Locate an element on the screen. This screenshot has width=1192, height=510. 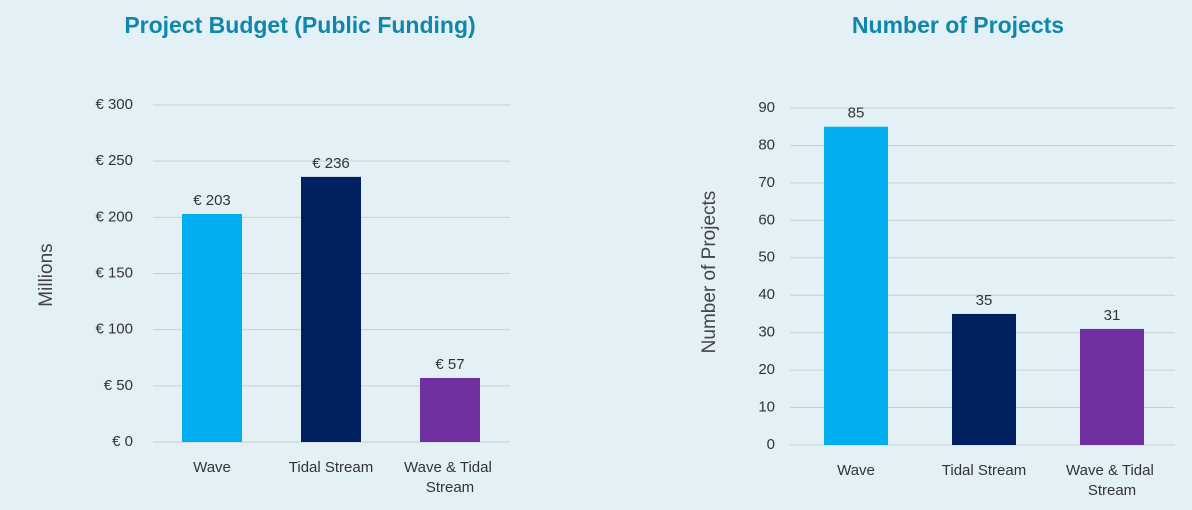
y-tick-label: € 200 is located at coordinates (114, 216).